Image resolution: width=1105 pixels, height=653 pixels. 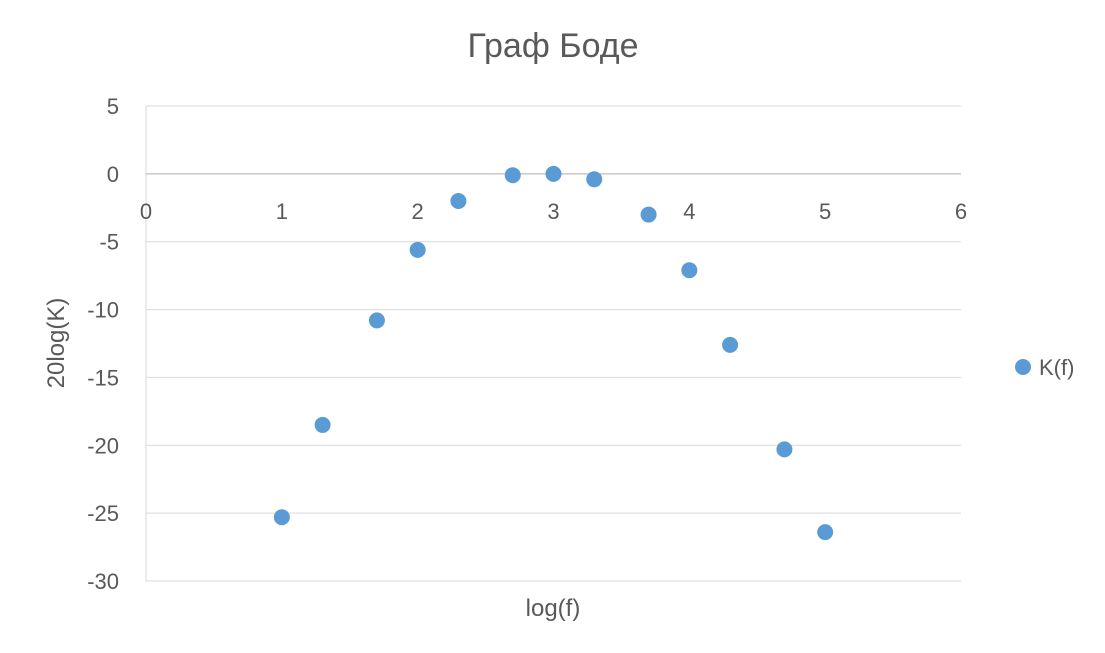 I want to click on x-tick-label: 6, so click(x=961, y=211).